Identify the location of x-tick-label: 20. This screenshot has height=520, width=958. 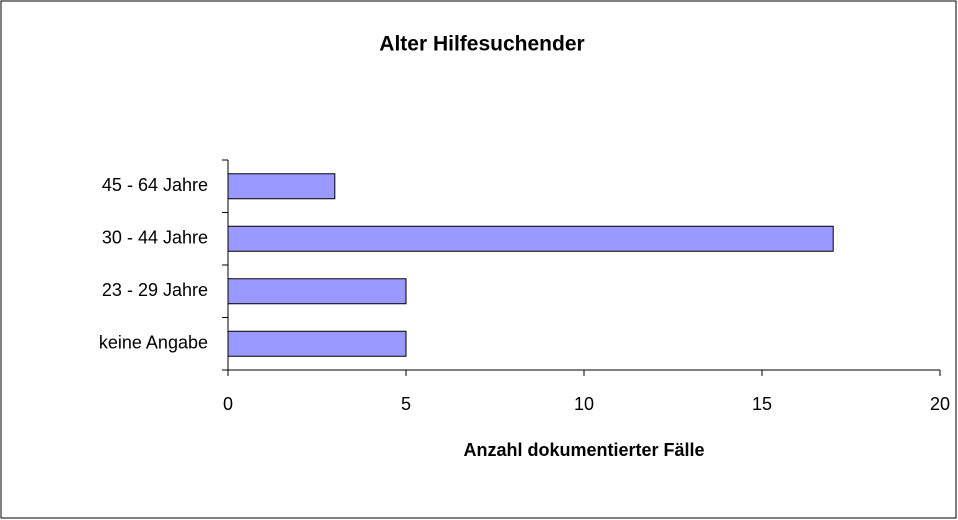
(940, 404).